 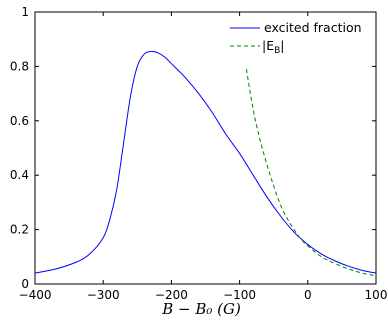 I want to click on x-tick-labels: −400 −300 −200 −100 0 100, so click(x=203, y=295).